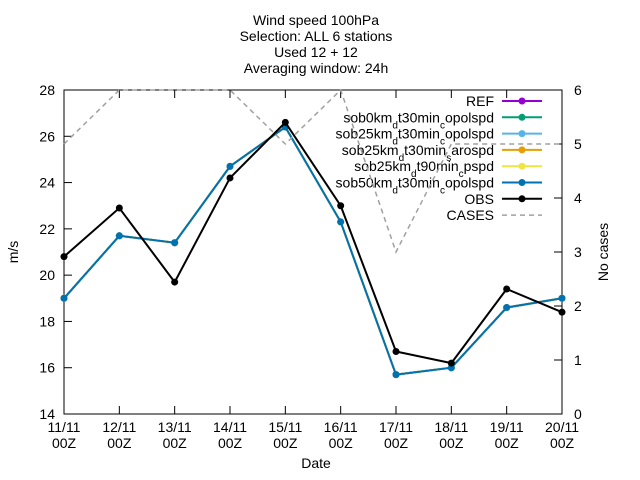 This screenshot has height=480, width=640. Describe the element at coordinates (603, 252) in the screenshot. I see `y2-axis-label: No cases` at that location.